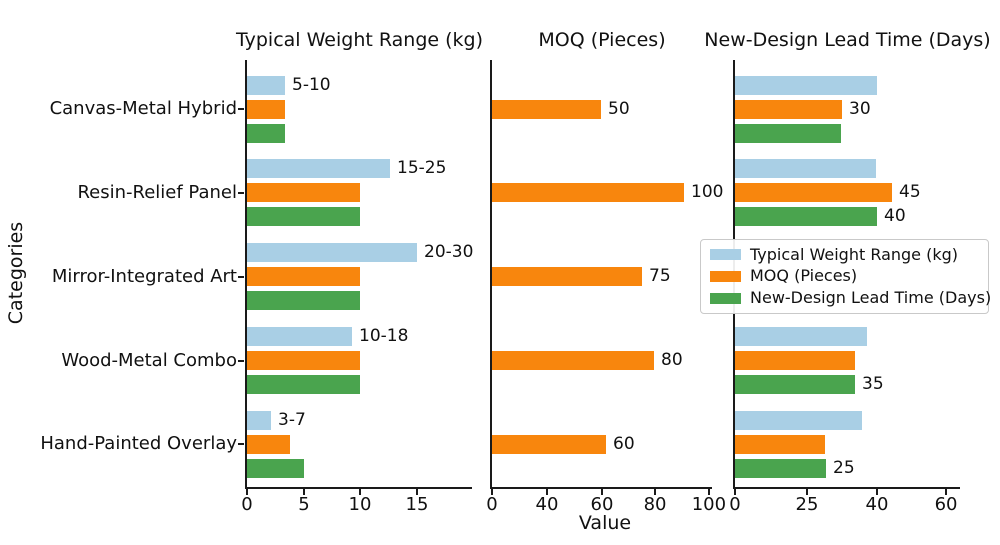  I want to click on bar-value-label: 3-7, so click(292, 419).